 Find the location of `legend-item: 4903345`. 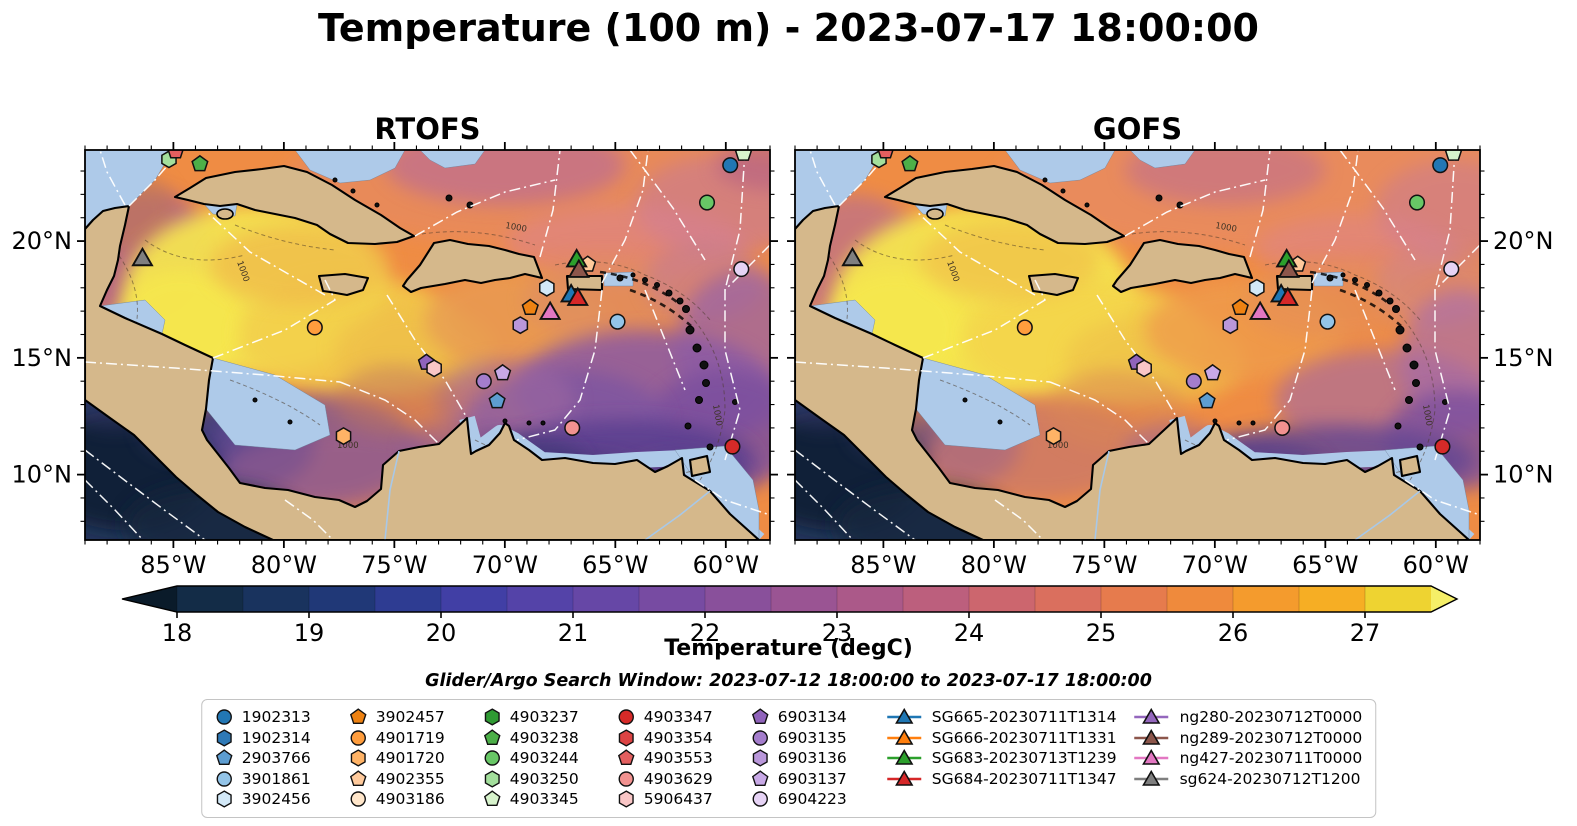

legend-item: 4903345 is located at coordinates (542, 799).